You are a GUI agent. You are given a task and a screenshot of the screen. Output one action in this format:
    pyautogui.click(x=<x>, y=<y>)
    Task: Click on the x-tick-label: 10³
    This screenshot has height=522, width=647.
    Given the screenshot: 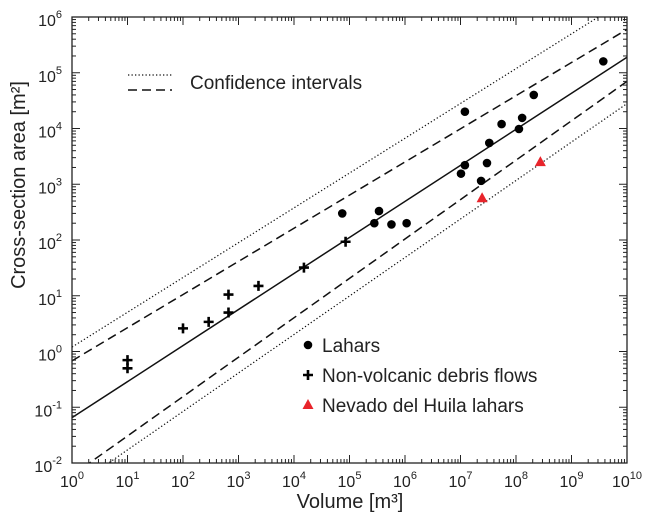 What is the action you would take?
    pyautogui.click(x=239, y=480)
    